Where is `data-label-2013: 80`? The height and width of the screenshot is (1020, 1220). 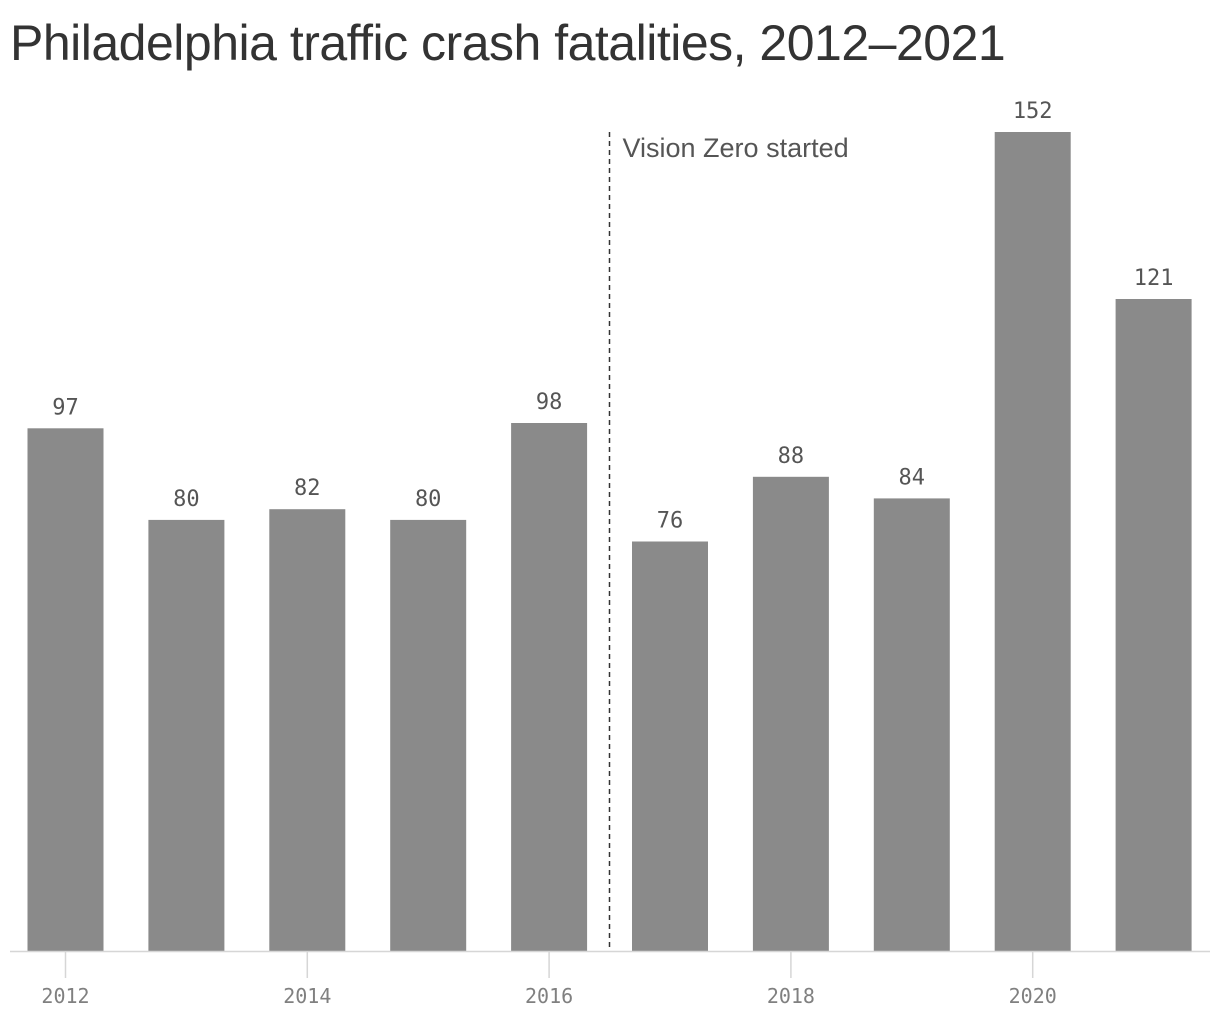
data-label-2013: 80 is located at coordinates (186, 499).